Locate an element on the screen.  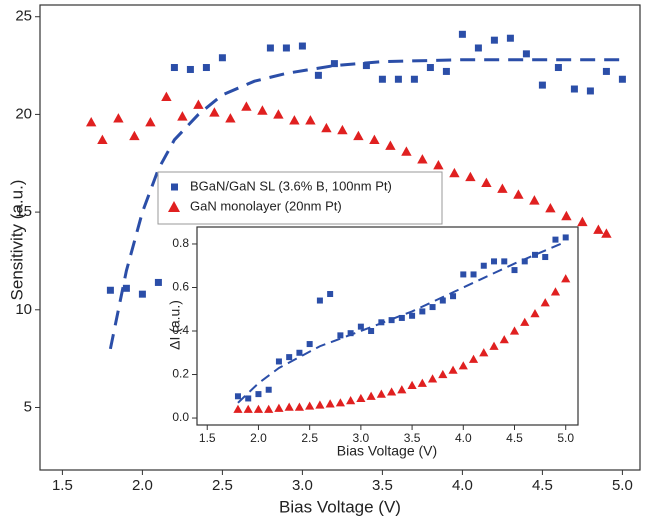
y-tick-label: 0.4 is located at coordinates (180, 330).